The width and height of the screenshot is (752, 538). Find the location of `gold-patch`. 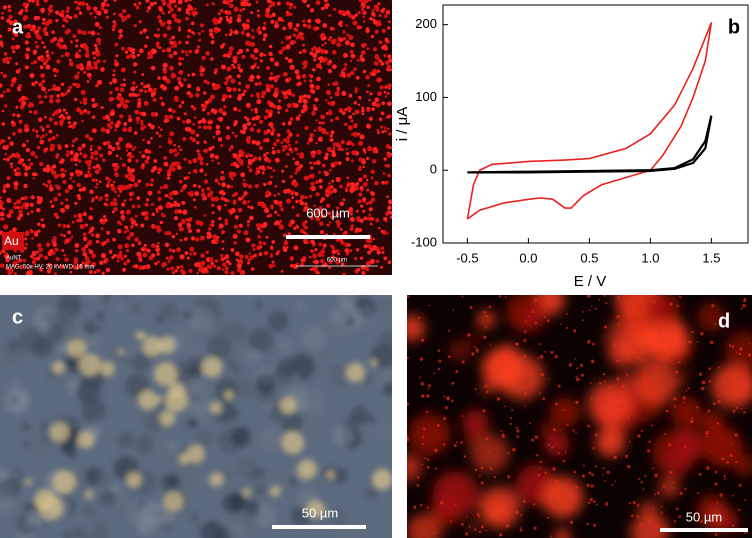

gold-patch is located at coordinates (275, 491).